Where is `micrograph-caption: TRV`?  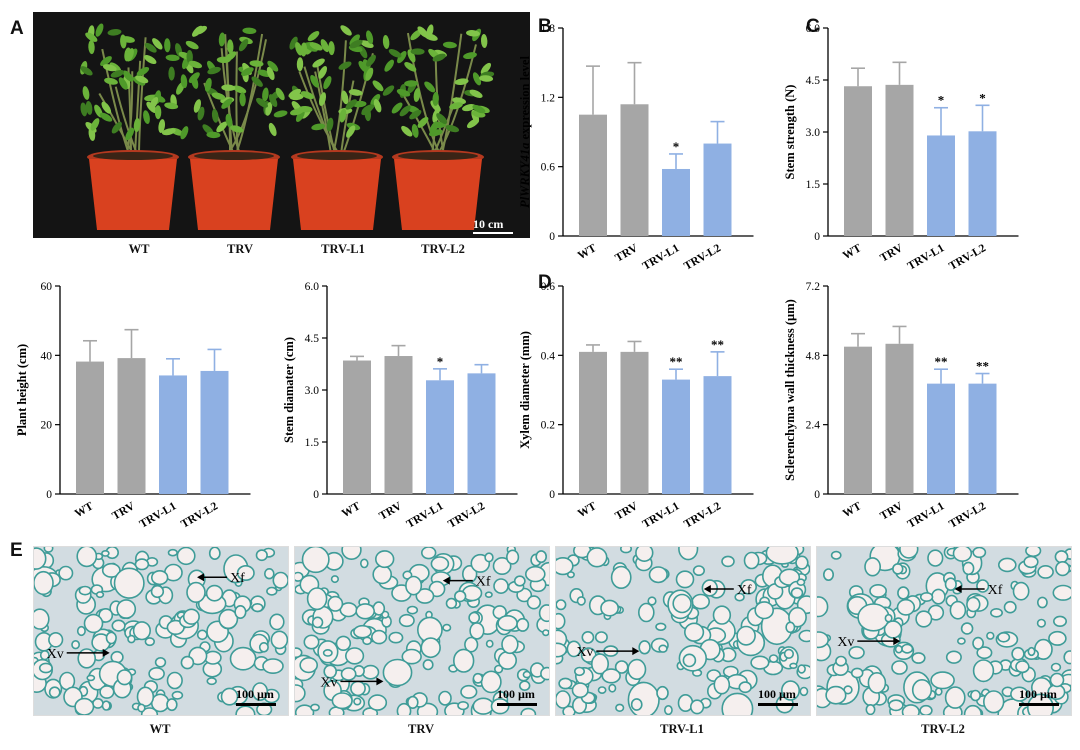
micrograph-caption: TRV is located at coordinates (421, 729).